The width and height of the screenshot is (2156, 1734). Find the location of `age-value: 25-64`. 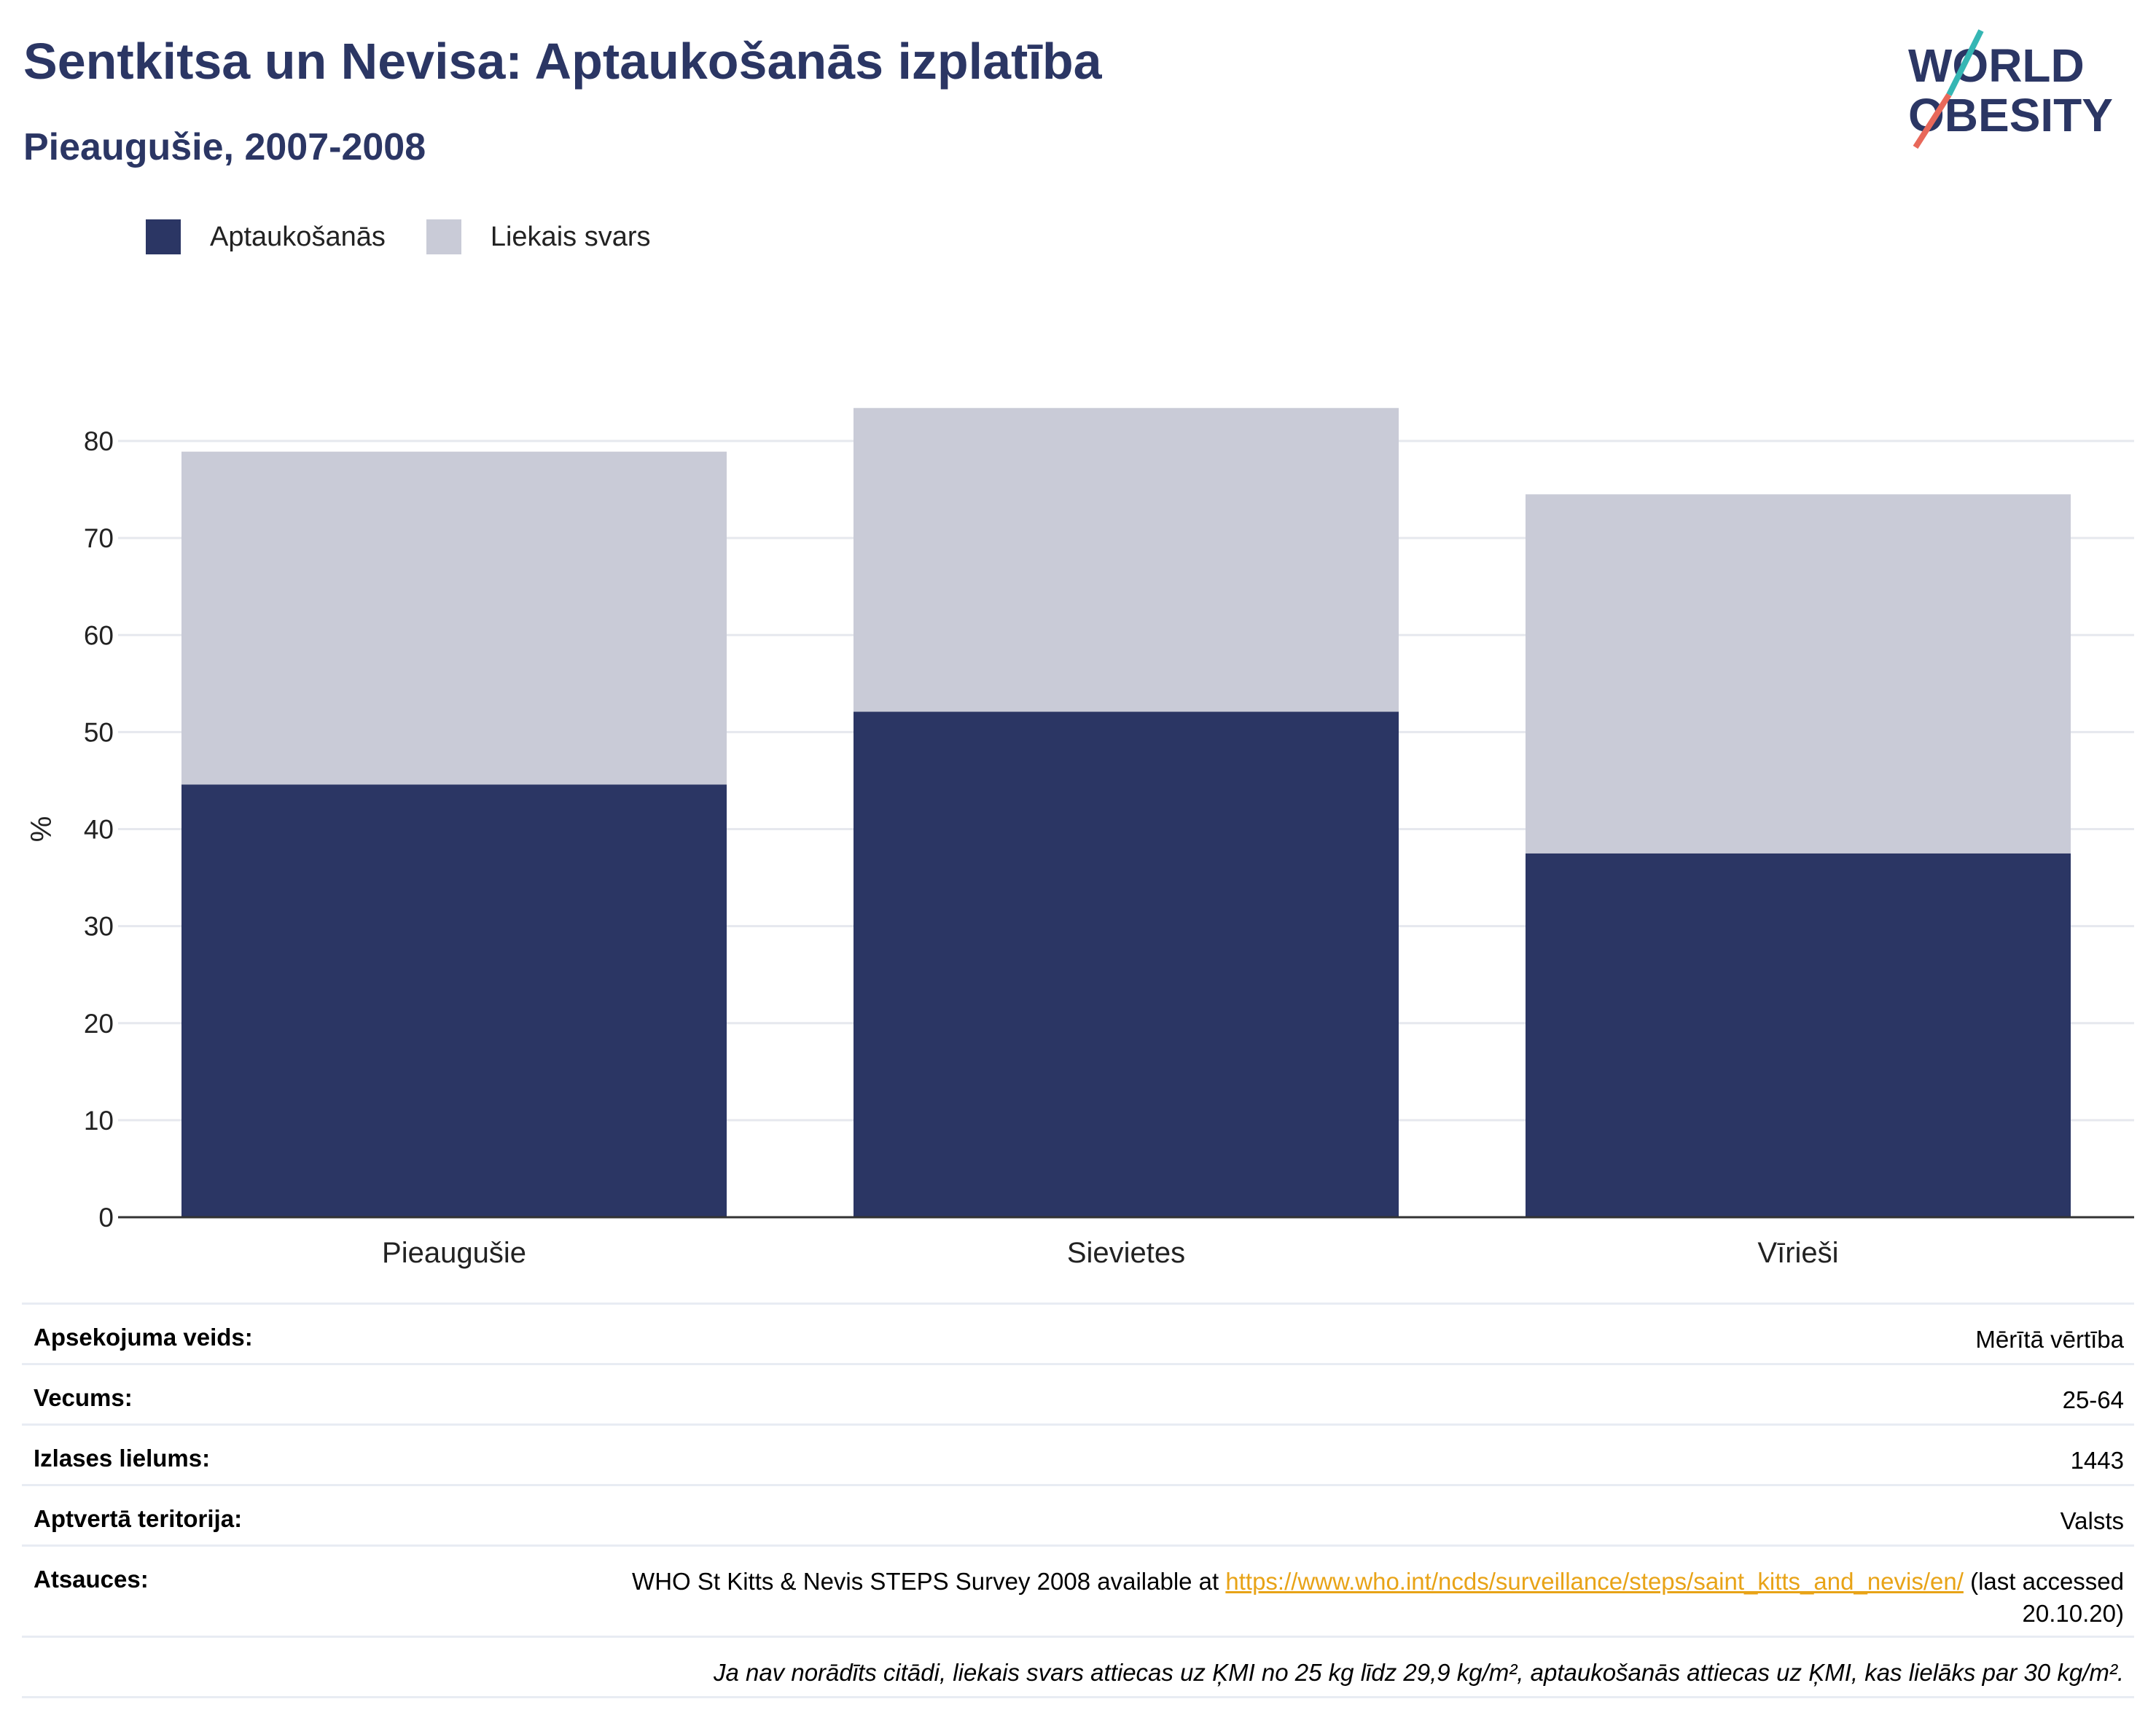

age-value: 25-64 is located at coordinates (2093, 1399).